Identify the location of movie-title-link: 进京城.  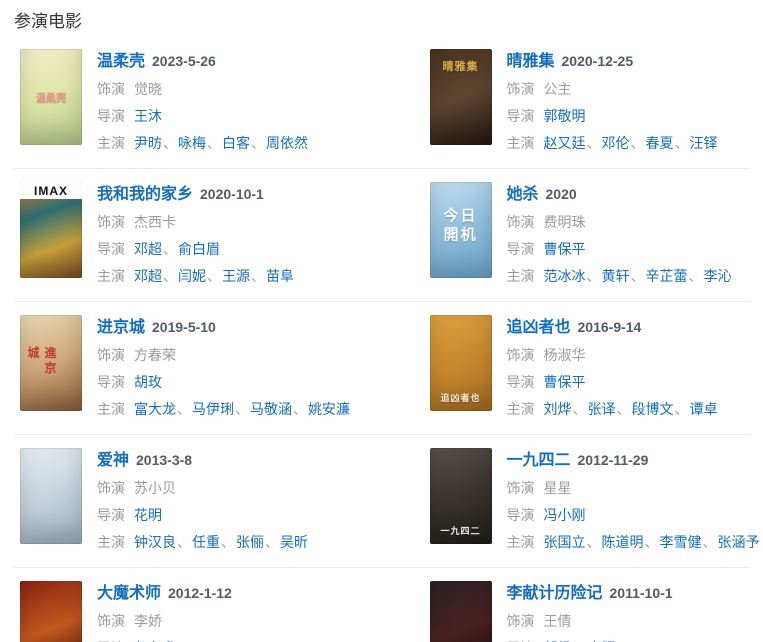
(121, 327).